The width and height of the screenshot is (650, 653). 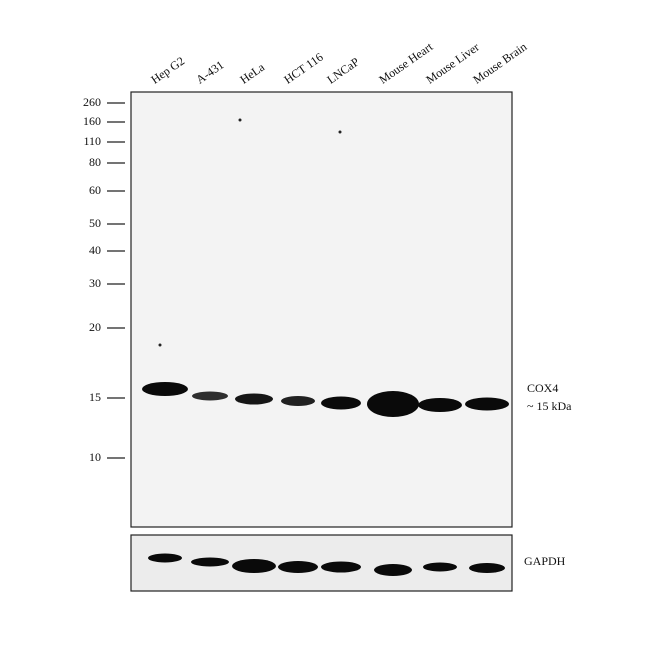 I want to click on target-size: ~ 15 kDa, so click(x=549, y=406).